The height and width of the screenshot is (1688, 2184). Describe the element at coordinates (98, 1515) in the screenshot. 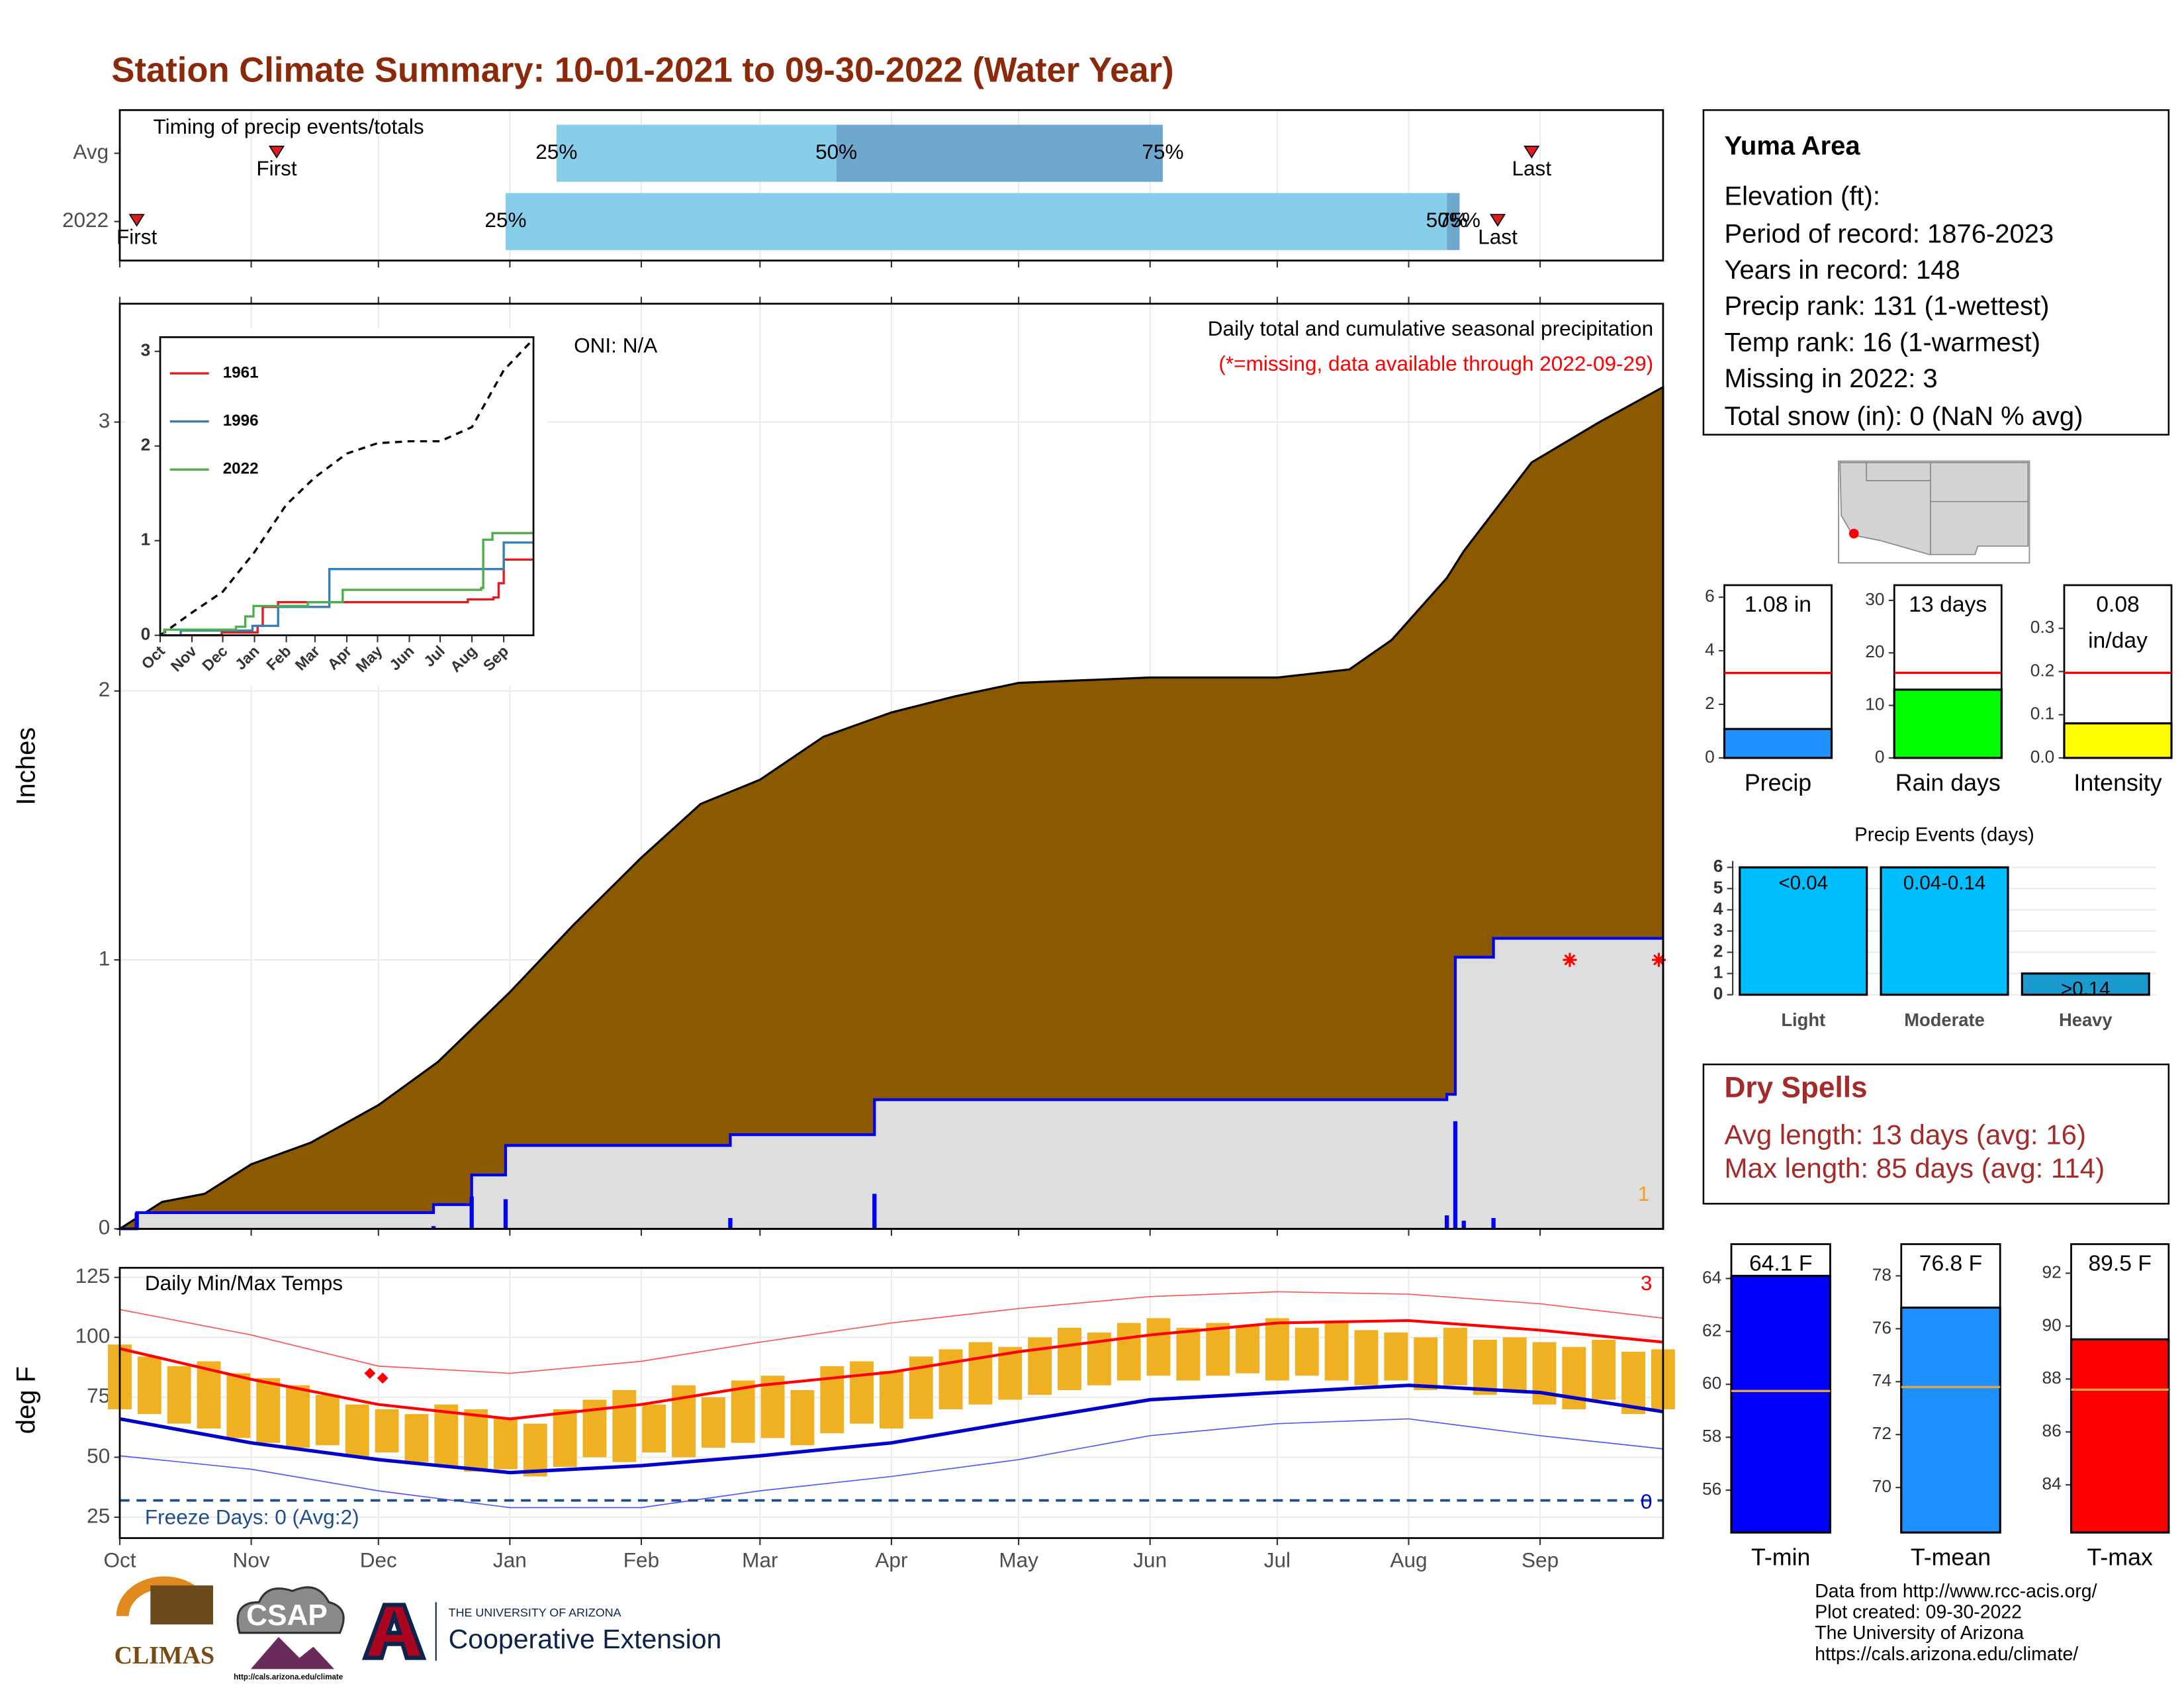

I see `y-tick-label: 25` at that location.